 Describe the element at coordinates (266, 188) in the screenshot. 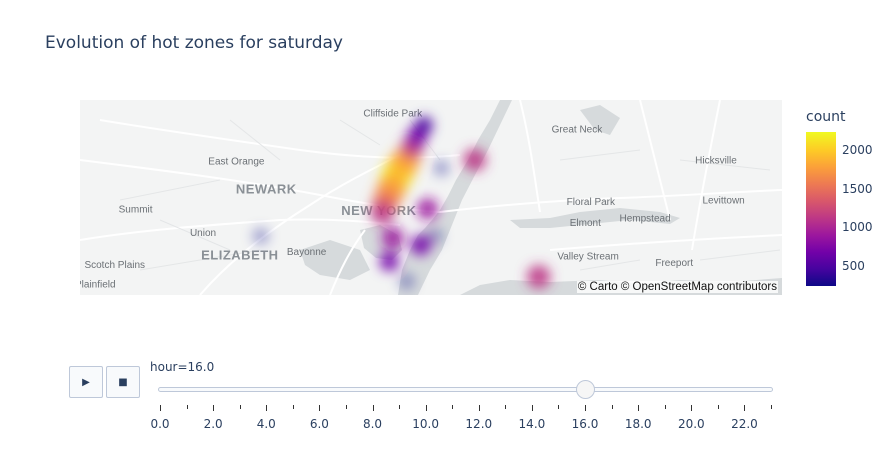

I see `place-label: NEWARK` at that location.